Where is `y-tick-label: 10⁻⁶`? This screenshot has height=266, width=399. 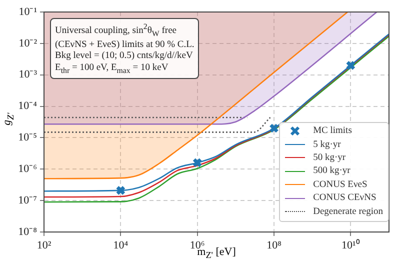
y-tick-label: 10⁻⁶ is located at coordinates (28, 169).